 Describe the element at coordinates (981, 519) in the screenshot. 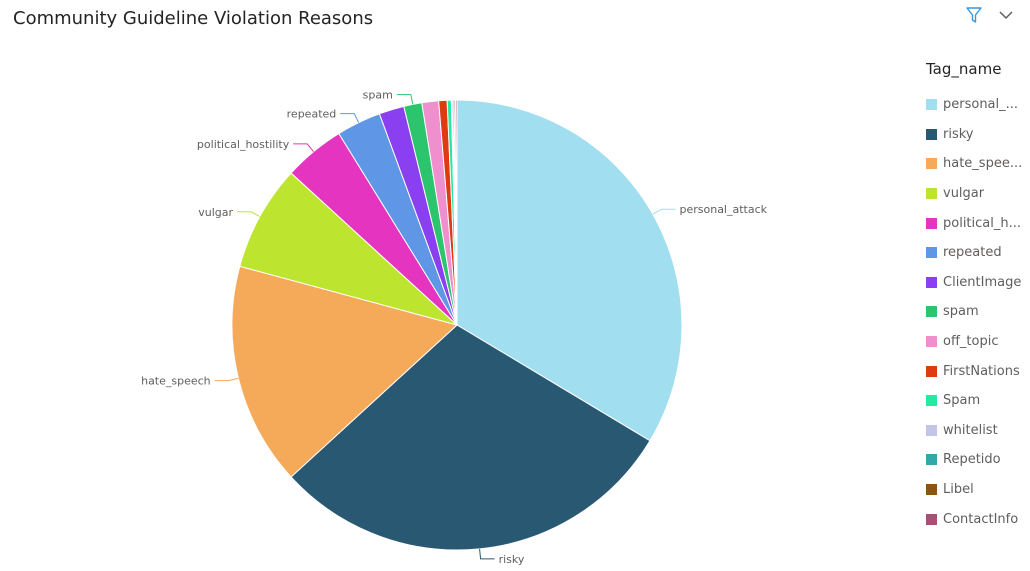

I see `legend-label: ContactInfo` at that location.